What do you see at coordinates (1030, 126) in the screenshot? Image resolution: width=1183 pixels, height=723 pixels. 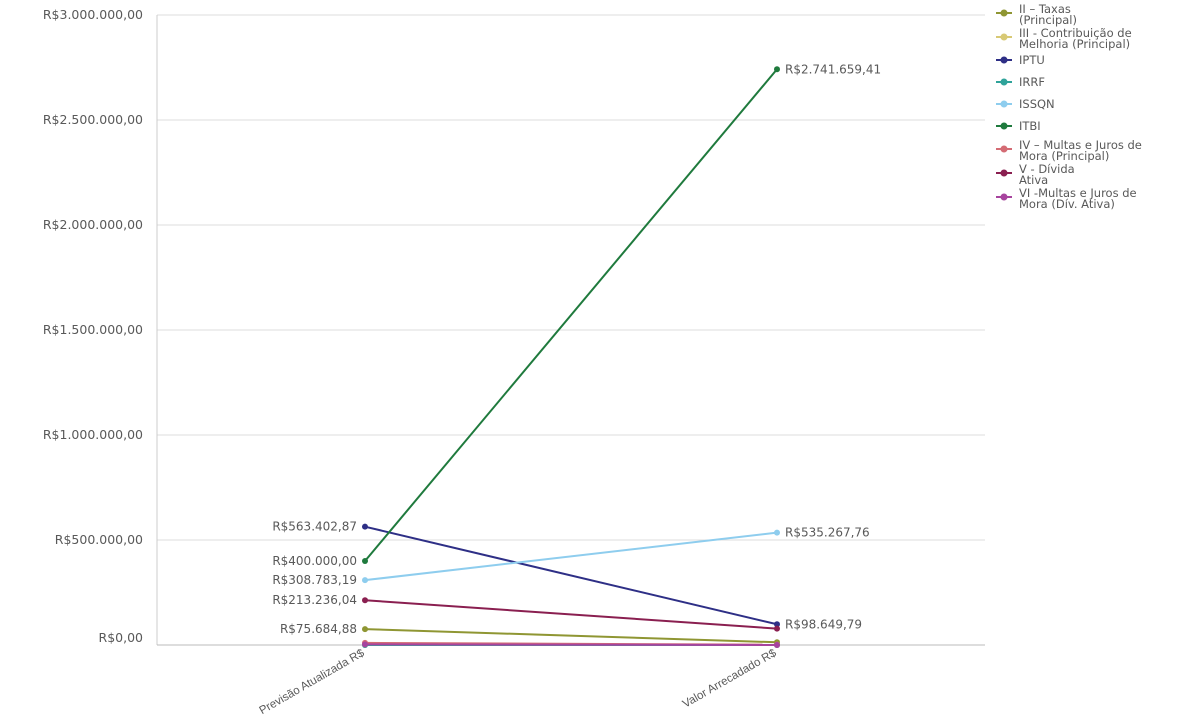 I see `legend-label: ITBI` at bounding box center [1030, 126].